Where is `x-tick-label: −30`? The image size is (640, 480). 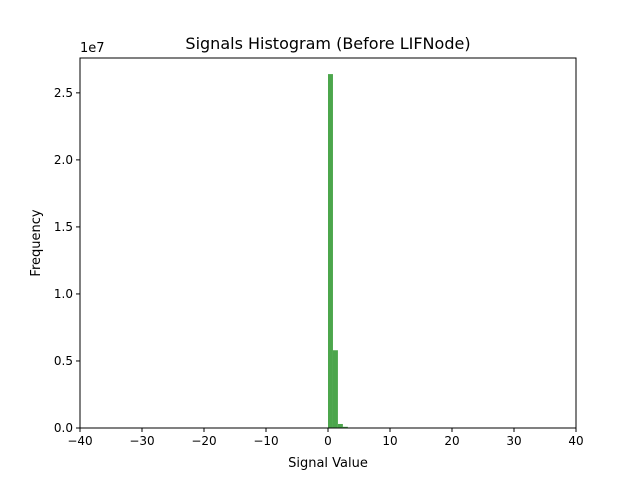
x-tick-label: −30 is located at coordinates (141, 441).